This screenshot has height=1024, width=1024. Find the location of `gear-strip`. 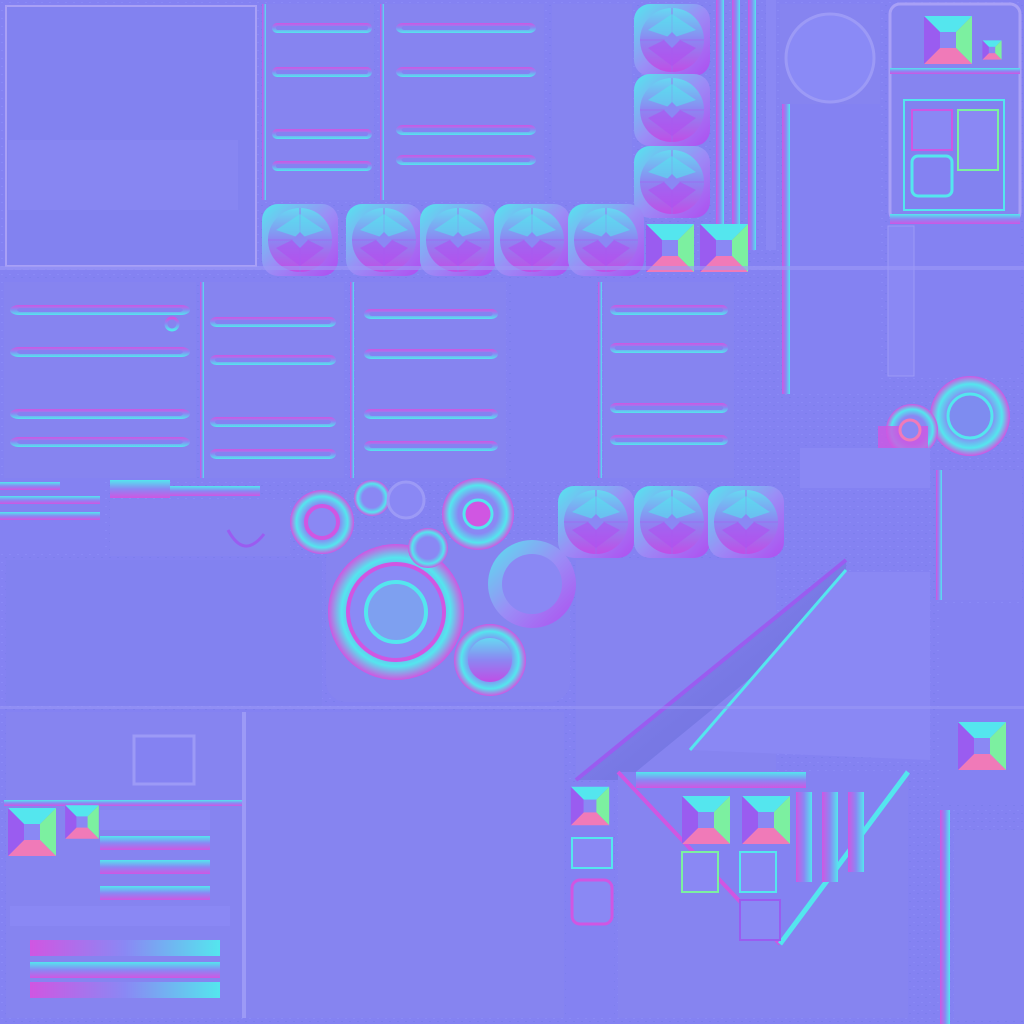

gear-strip is located at coordinates (145, 518).